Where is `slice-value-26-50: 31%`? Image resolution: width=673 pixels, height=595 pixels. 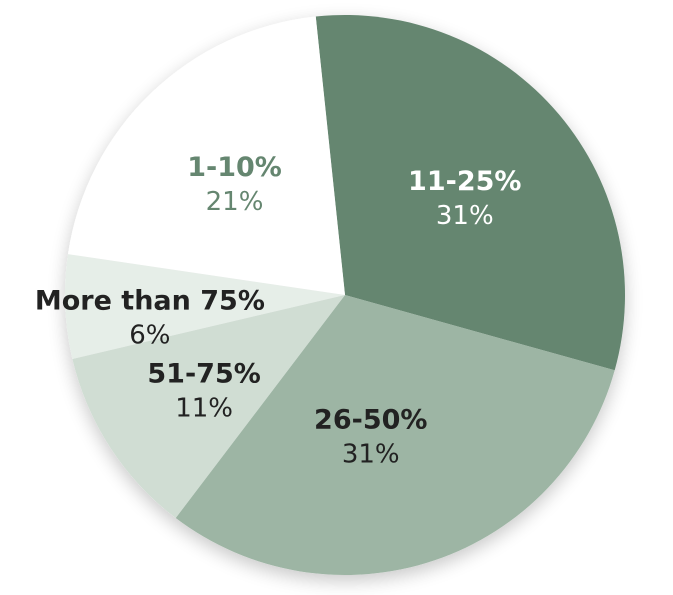
slice-value-26-50: 31% is located at coordinates (371, 455).